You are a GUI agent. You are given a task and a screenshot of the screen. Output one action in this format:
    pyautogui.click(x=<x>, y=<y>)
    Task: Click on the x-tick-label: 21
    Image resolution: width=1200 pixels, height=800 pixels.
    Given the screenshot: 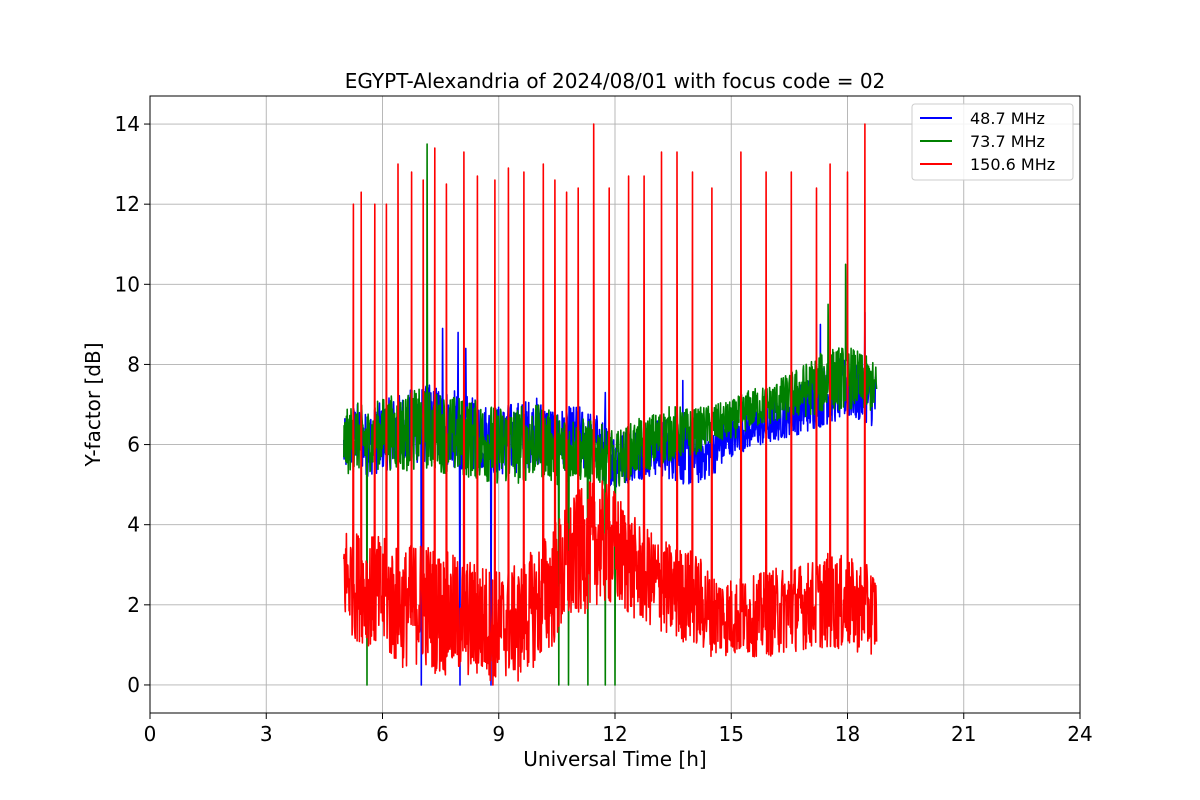 What is the action you would take?
    pyautogui.click(x=963, y=734)
    